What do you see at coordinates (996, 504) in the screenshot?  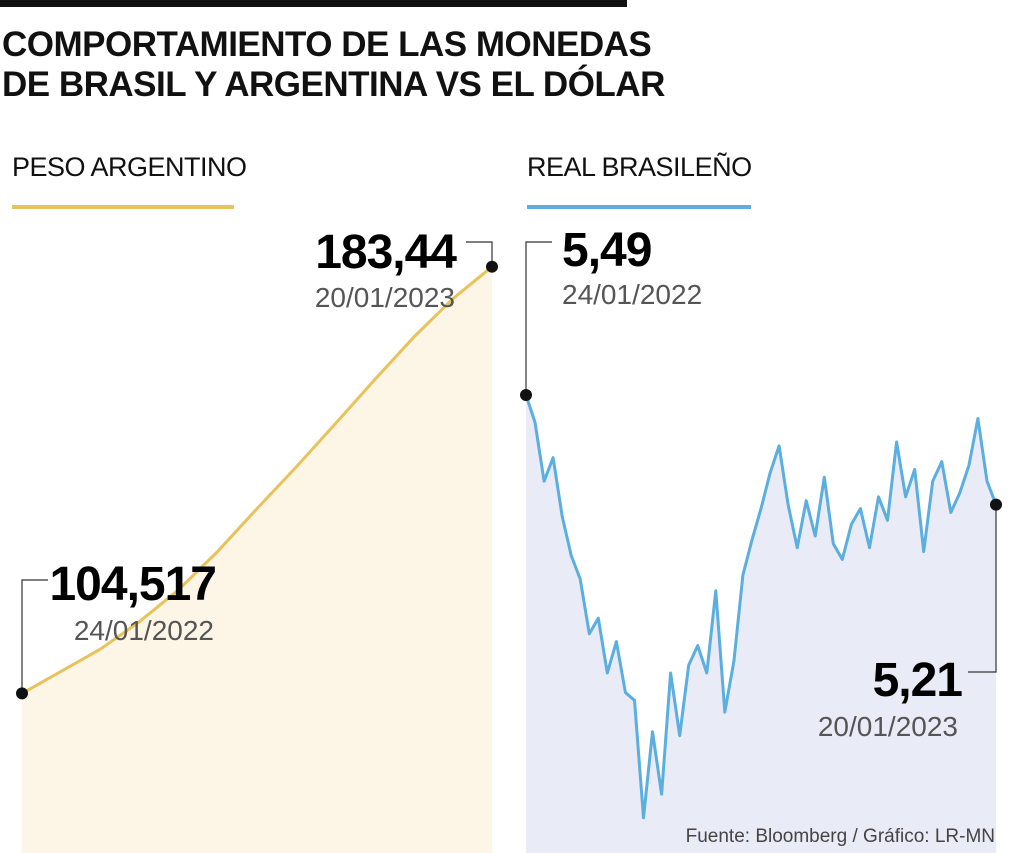 I see `brl-end-point` at bounding box center [996, 504].